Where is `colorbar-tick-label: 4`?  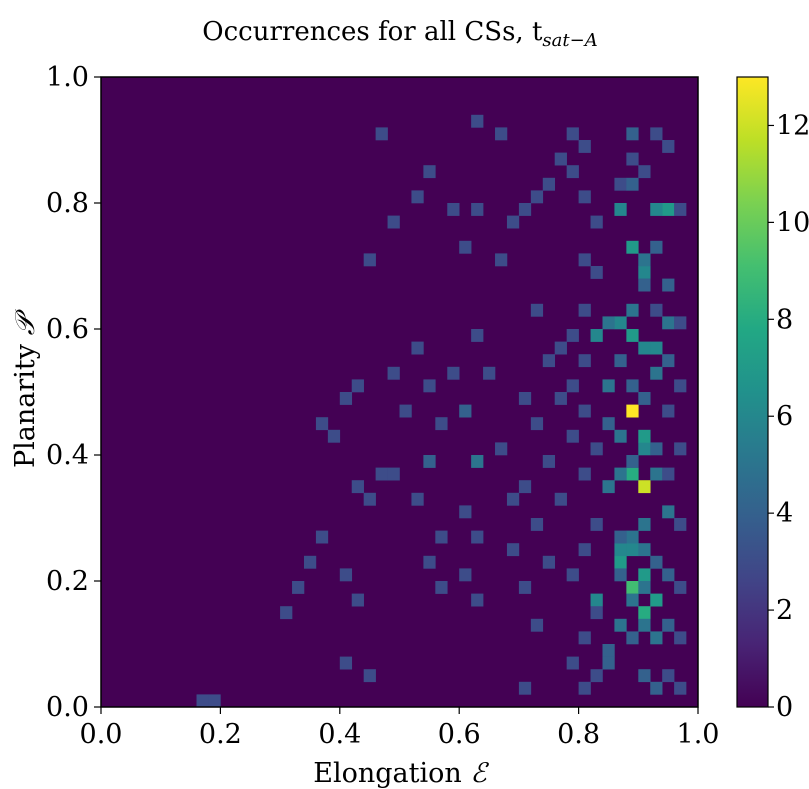 colorbar-tick-label: 4 is located at coordinates (784, 513).